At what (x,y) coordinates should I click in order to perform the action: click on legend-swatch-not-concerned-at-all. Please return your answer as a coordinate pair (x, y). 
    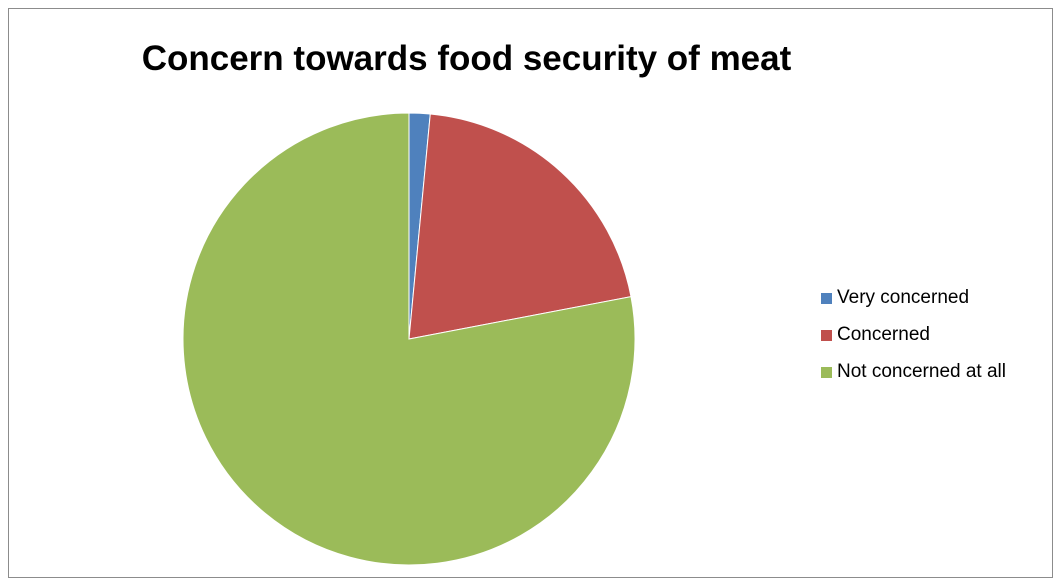
    Looking at the image, I should click on (826, 372).